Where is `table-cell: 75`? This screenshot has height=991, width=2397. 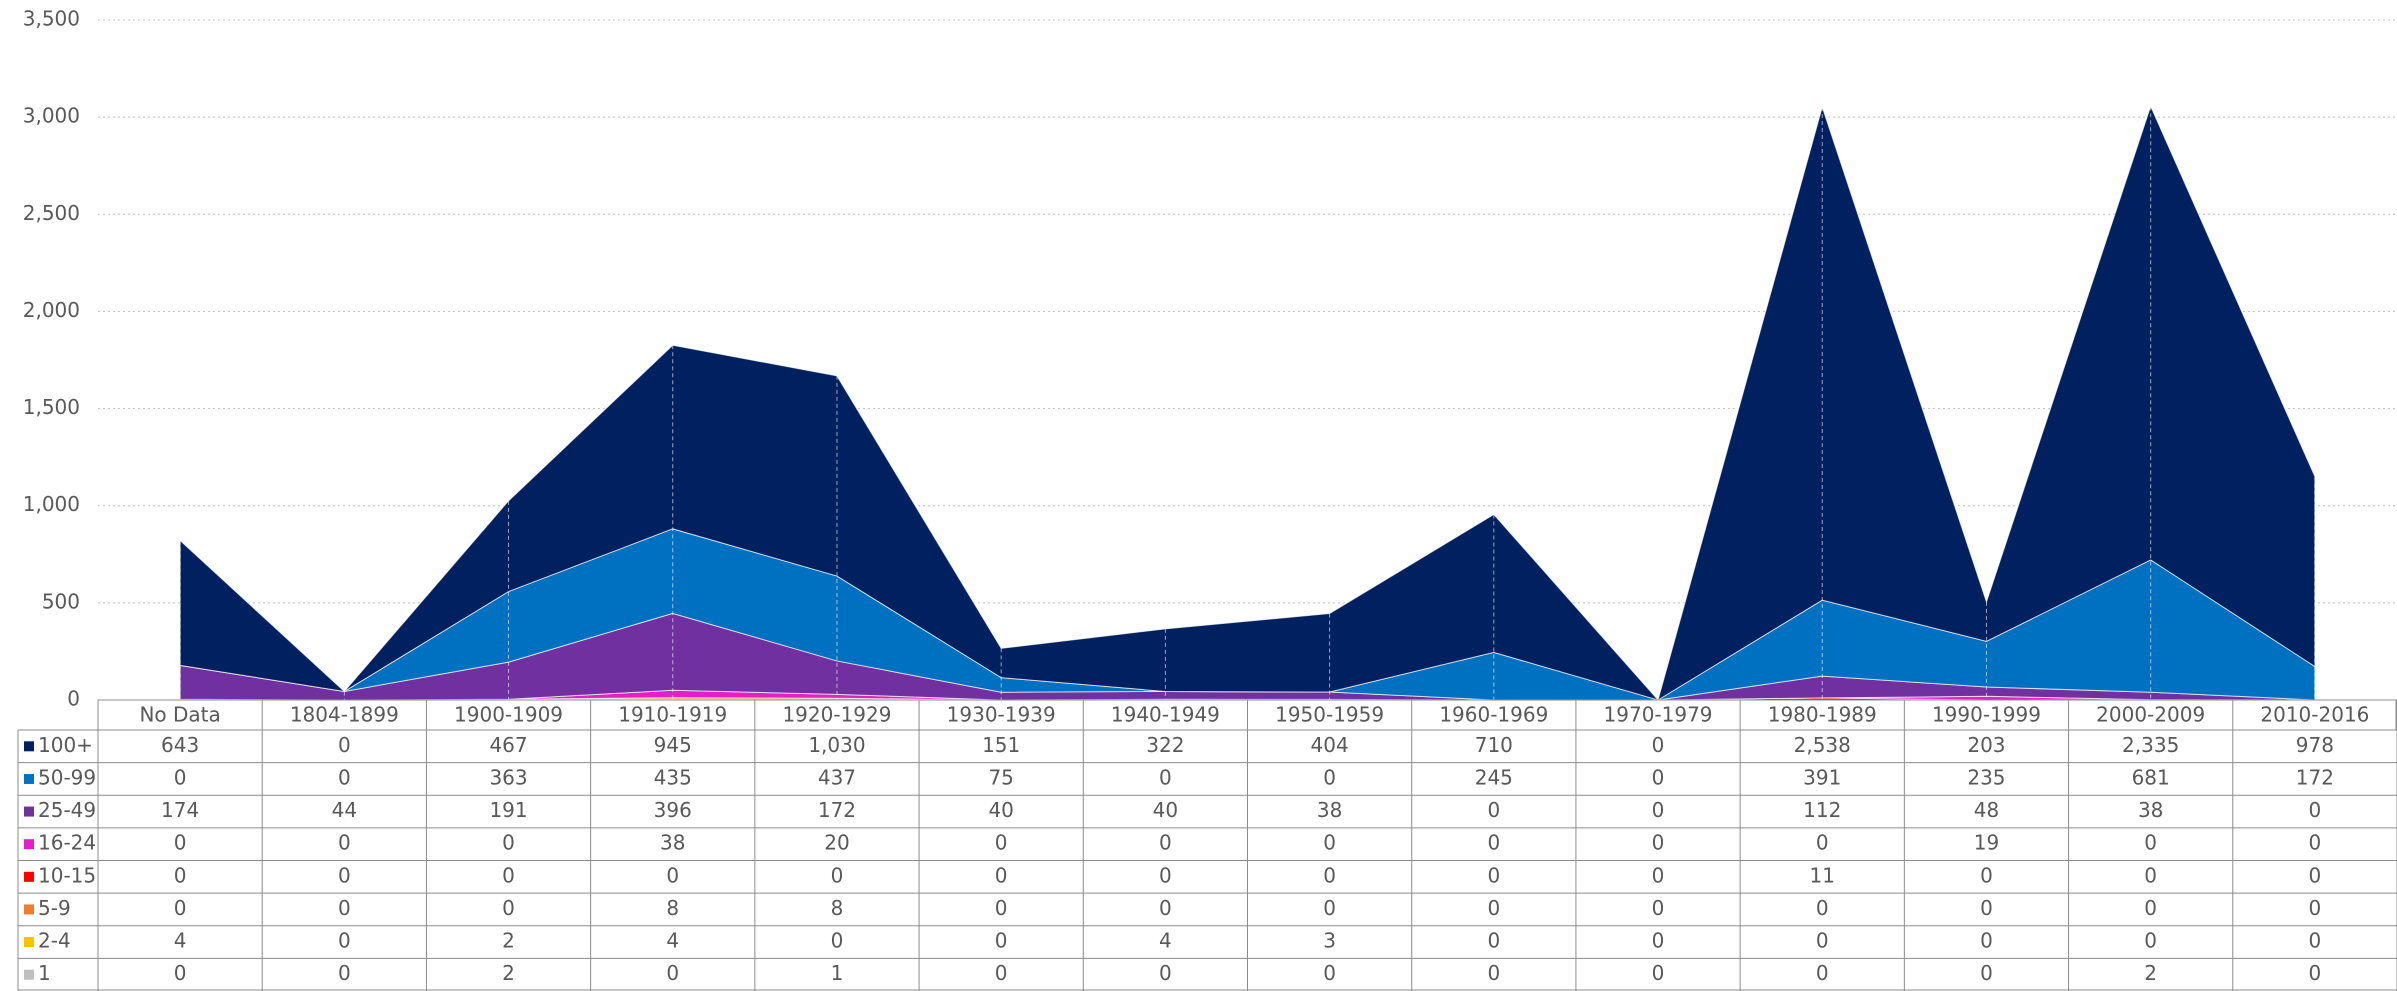
table-cell: 75 is located at coordinates (1000, 777).